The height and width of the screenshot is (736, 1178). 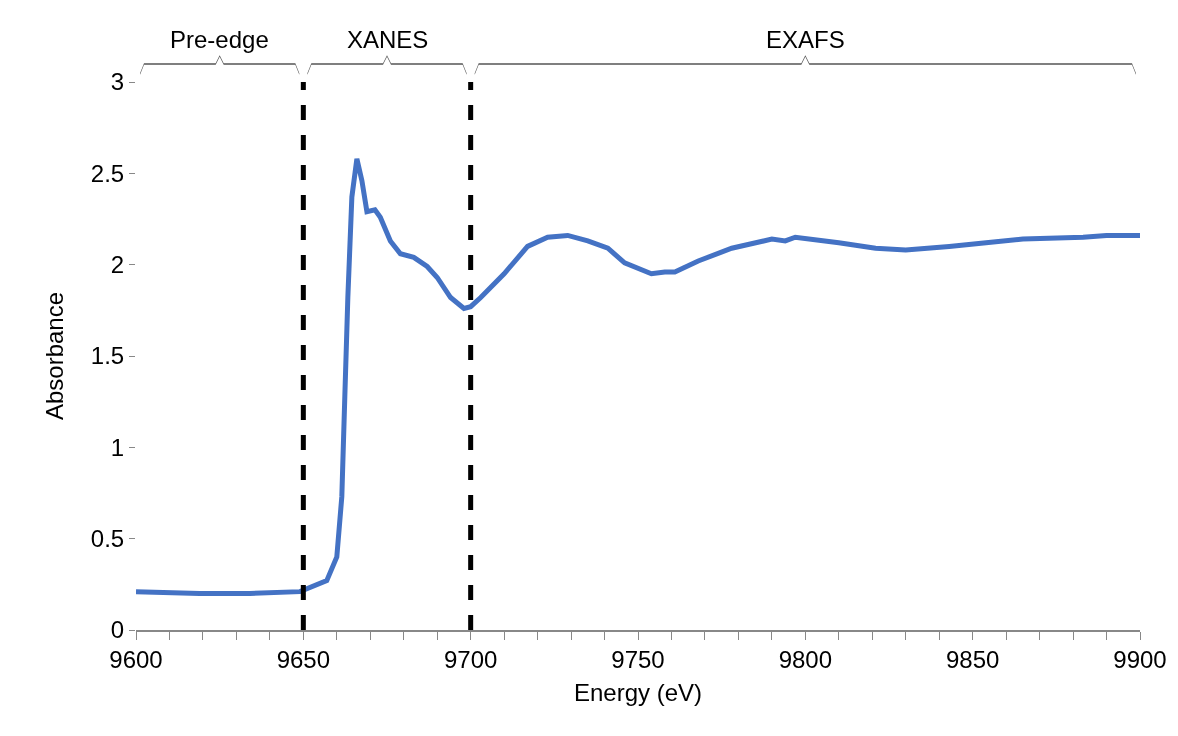 What do you see at coordinates (388, 39) in the screenshot?
I see `text: XANES` at bounding box center [388, 39].